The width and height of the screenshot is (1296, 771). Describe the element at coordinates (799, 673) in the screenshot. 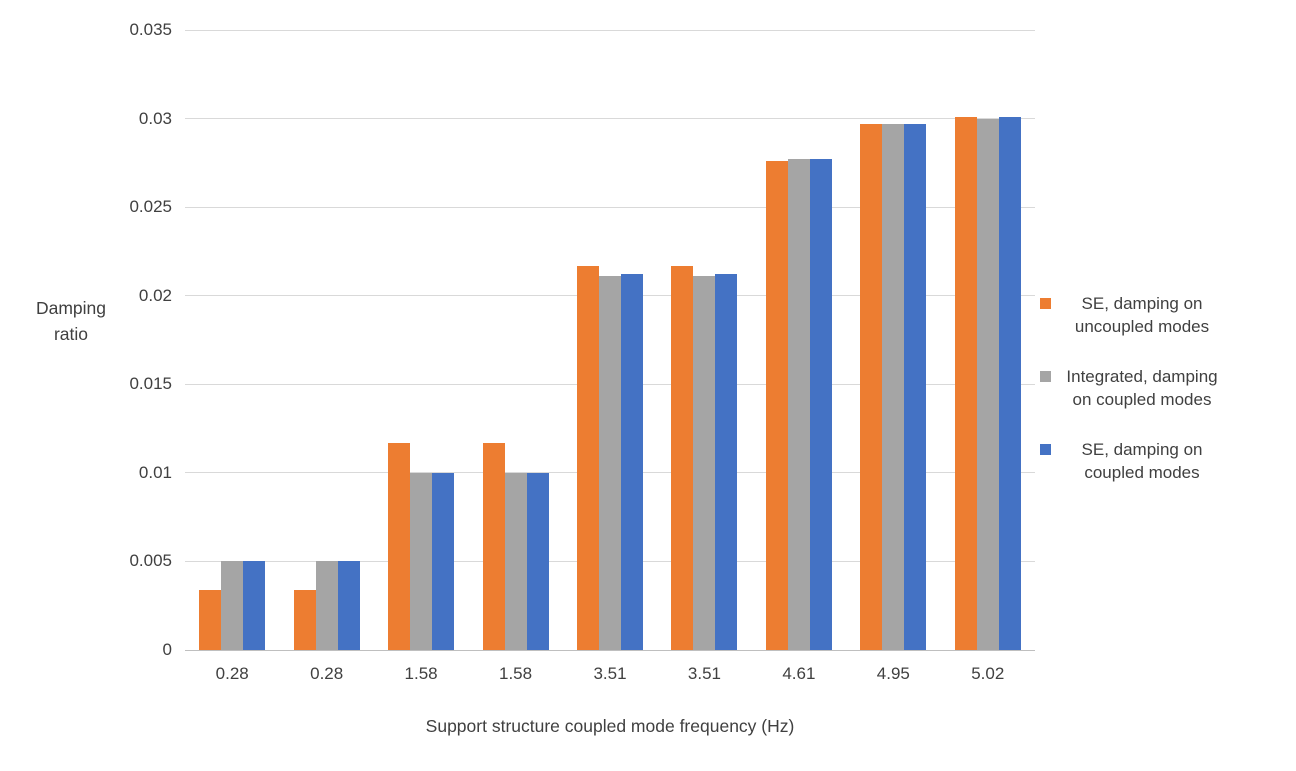

I see `x-tick-label: 4.61` at that location.